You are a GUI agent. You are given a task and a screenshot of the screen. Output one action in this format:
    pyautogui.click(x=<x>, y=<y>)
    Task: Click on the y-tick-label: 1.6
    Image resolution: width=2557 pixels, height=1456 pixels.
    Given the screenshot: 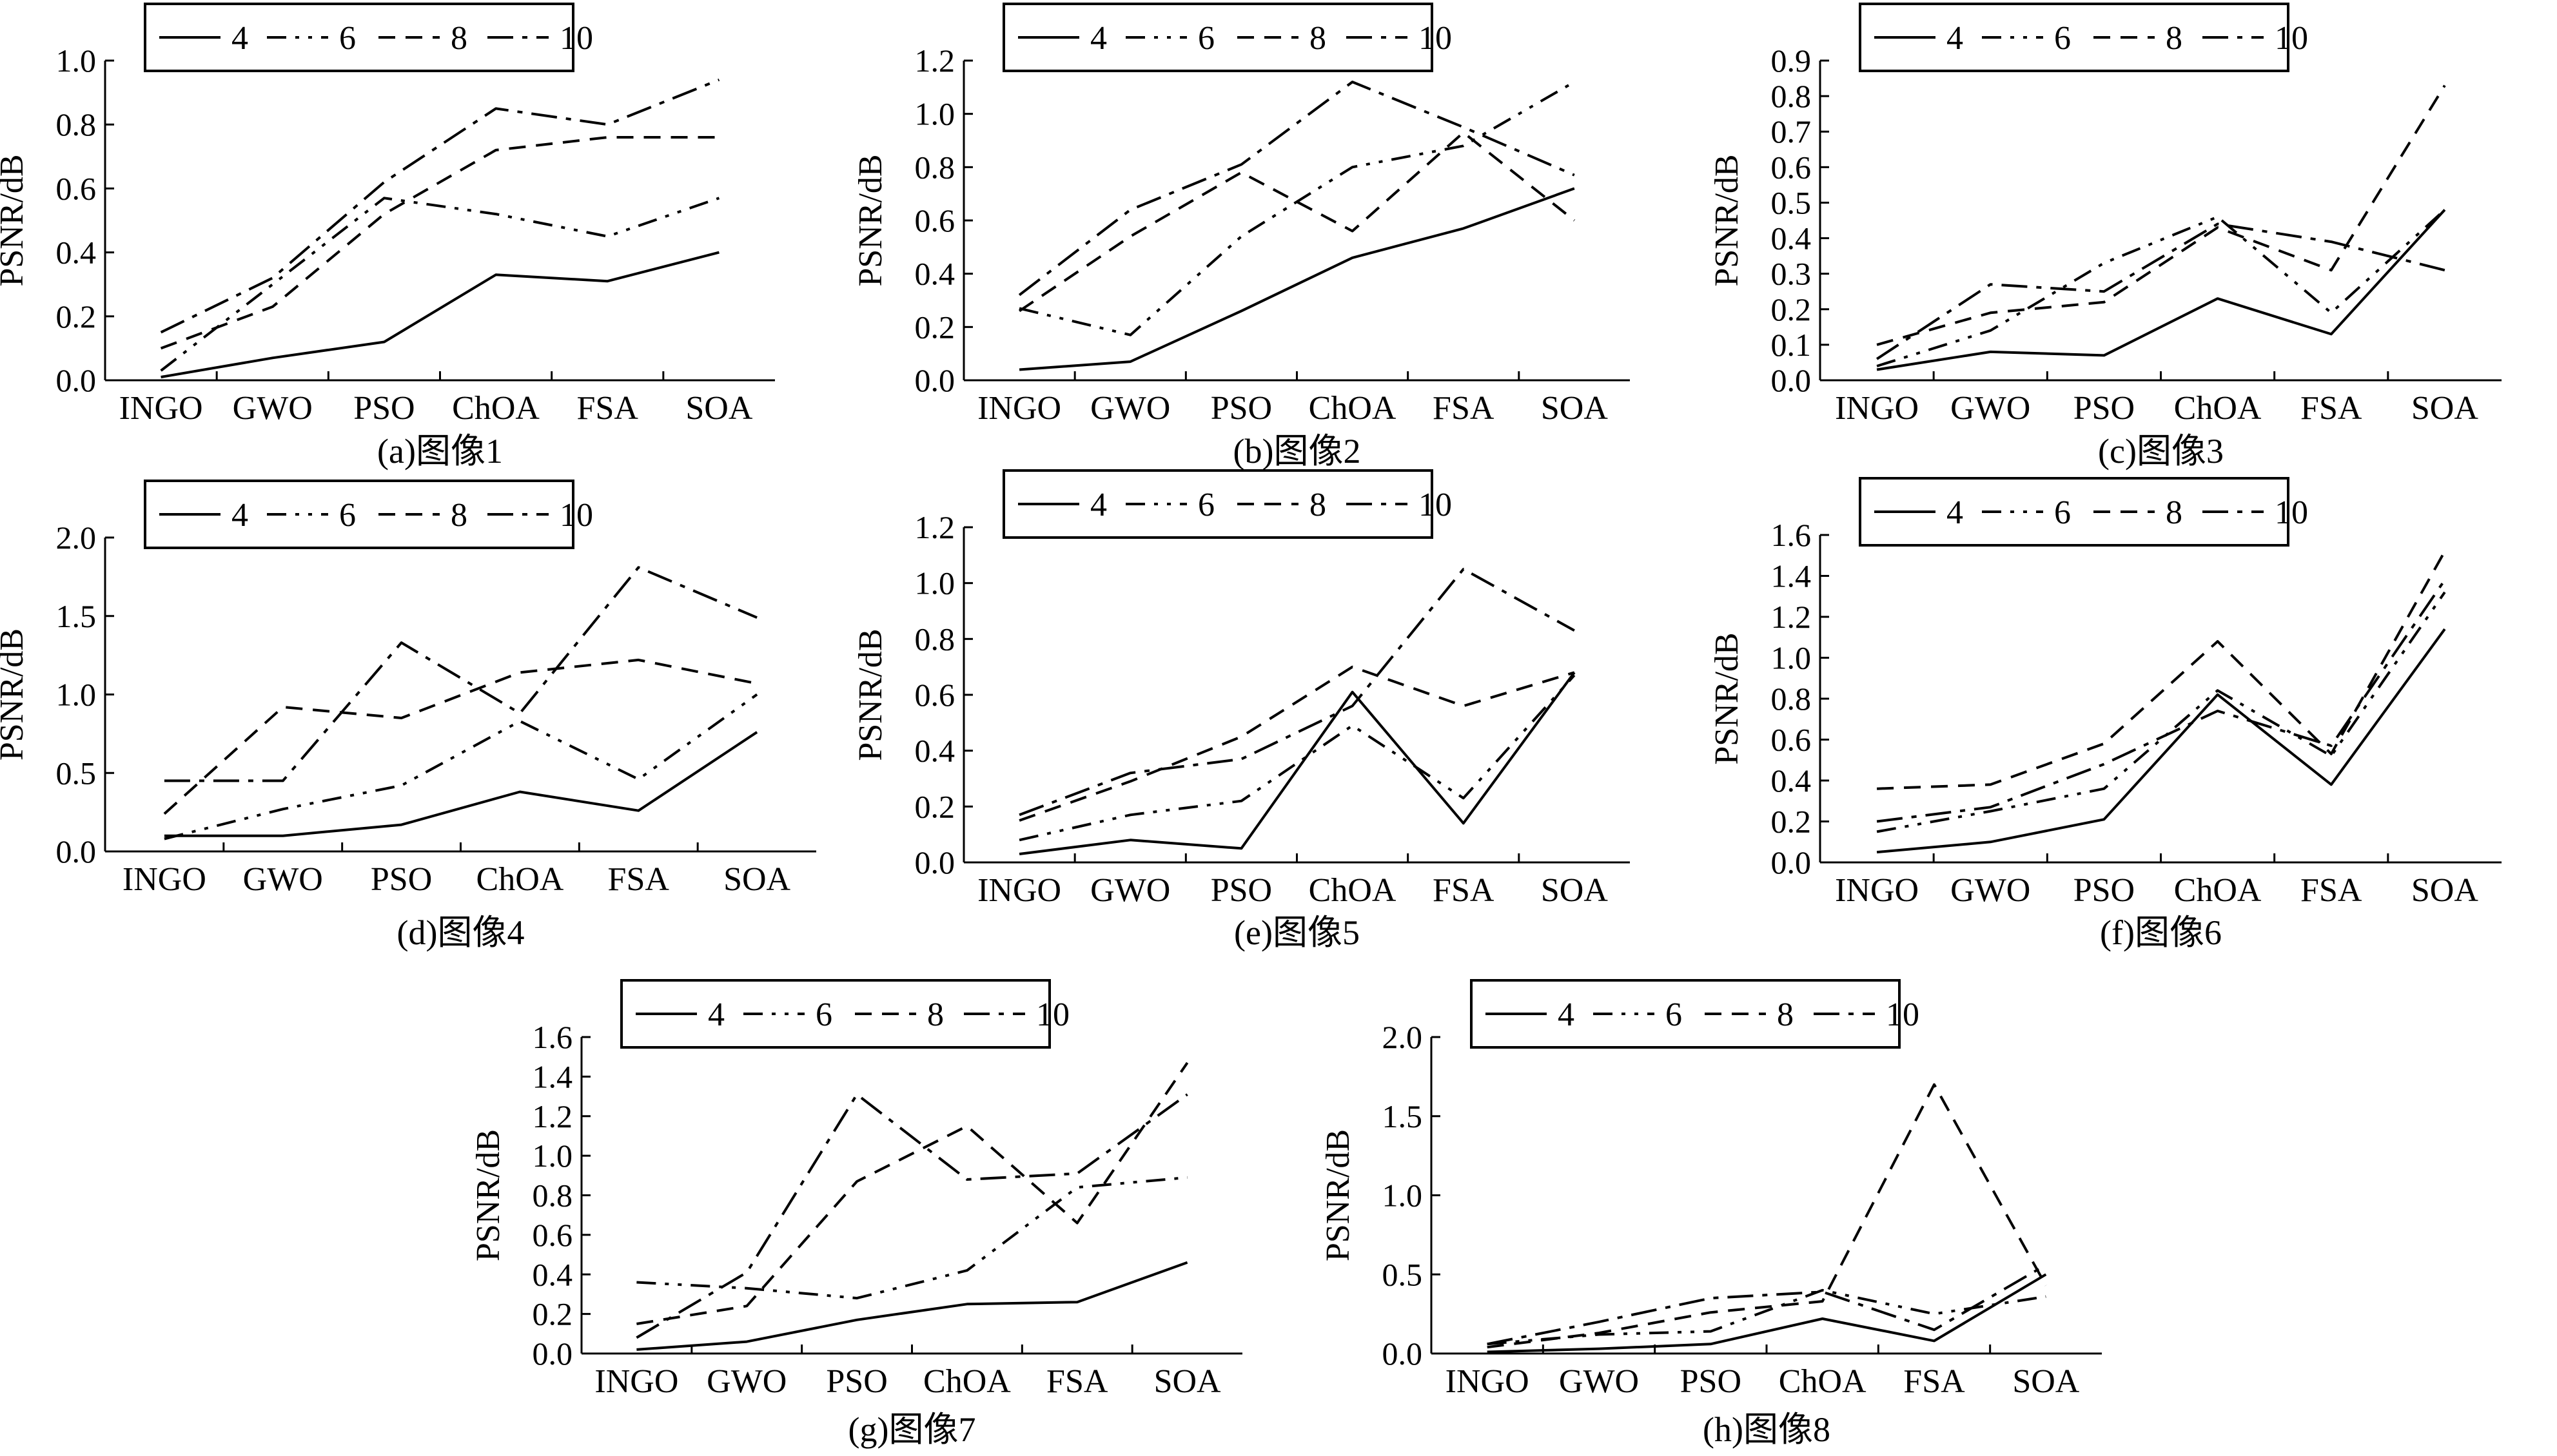 What is the action you would take?
    pyautogui.click(x=553, y=1037)
    